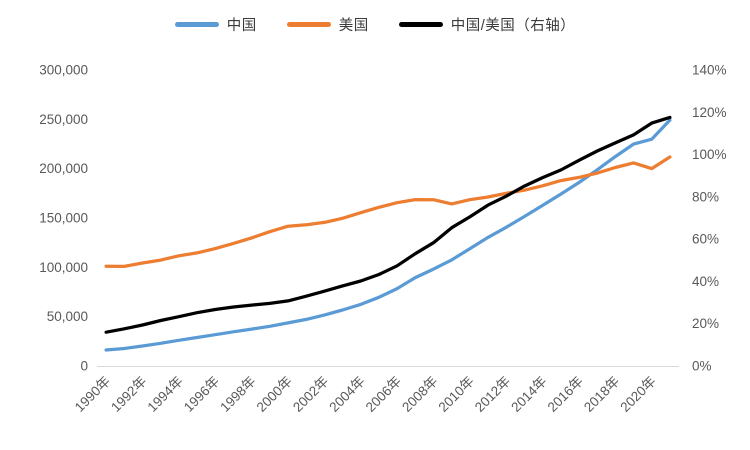  What do you see at coordinates (128, 394) in the screenshot?
I see `x-axis-tick: 1992年` at bounding box center [128, 394].